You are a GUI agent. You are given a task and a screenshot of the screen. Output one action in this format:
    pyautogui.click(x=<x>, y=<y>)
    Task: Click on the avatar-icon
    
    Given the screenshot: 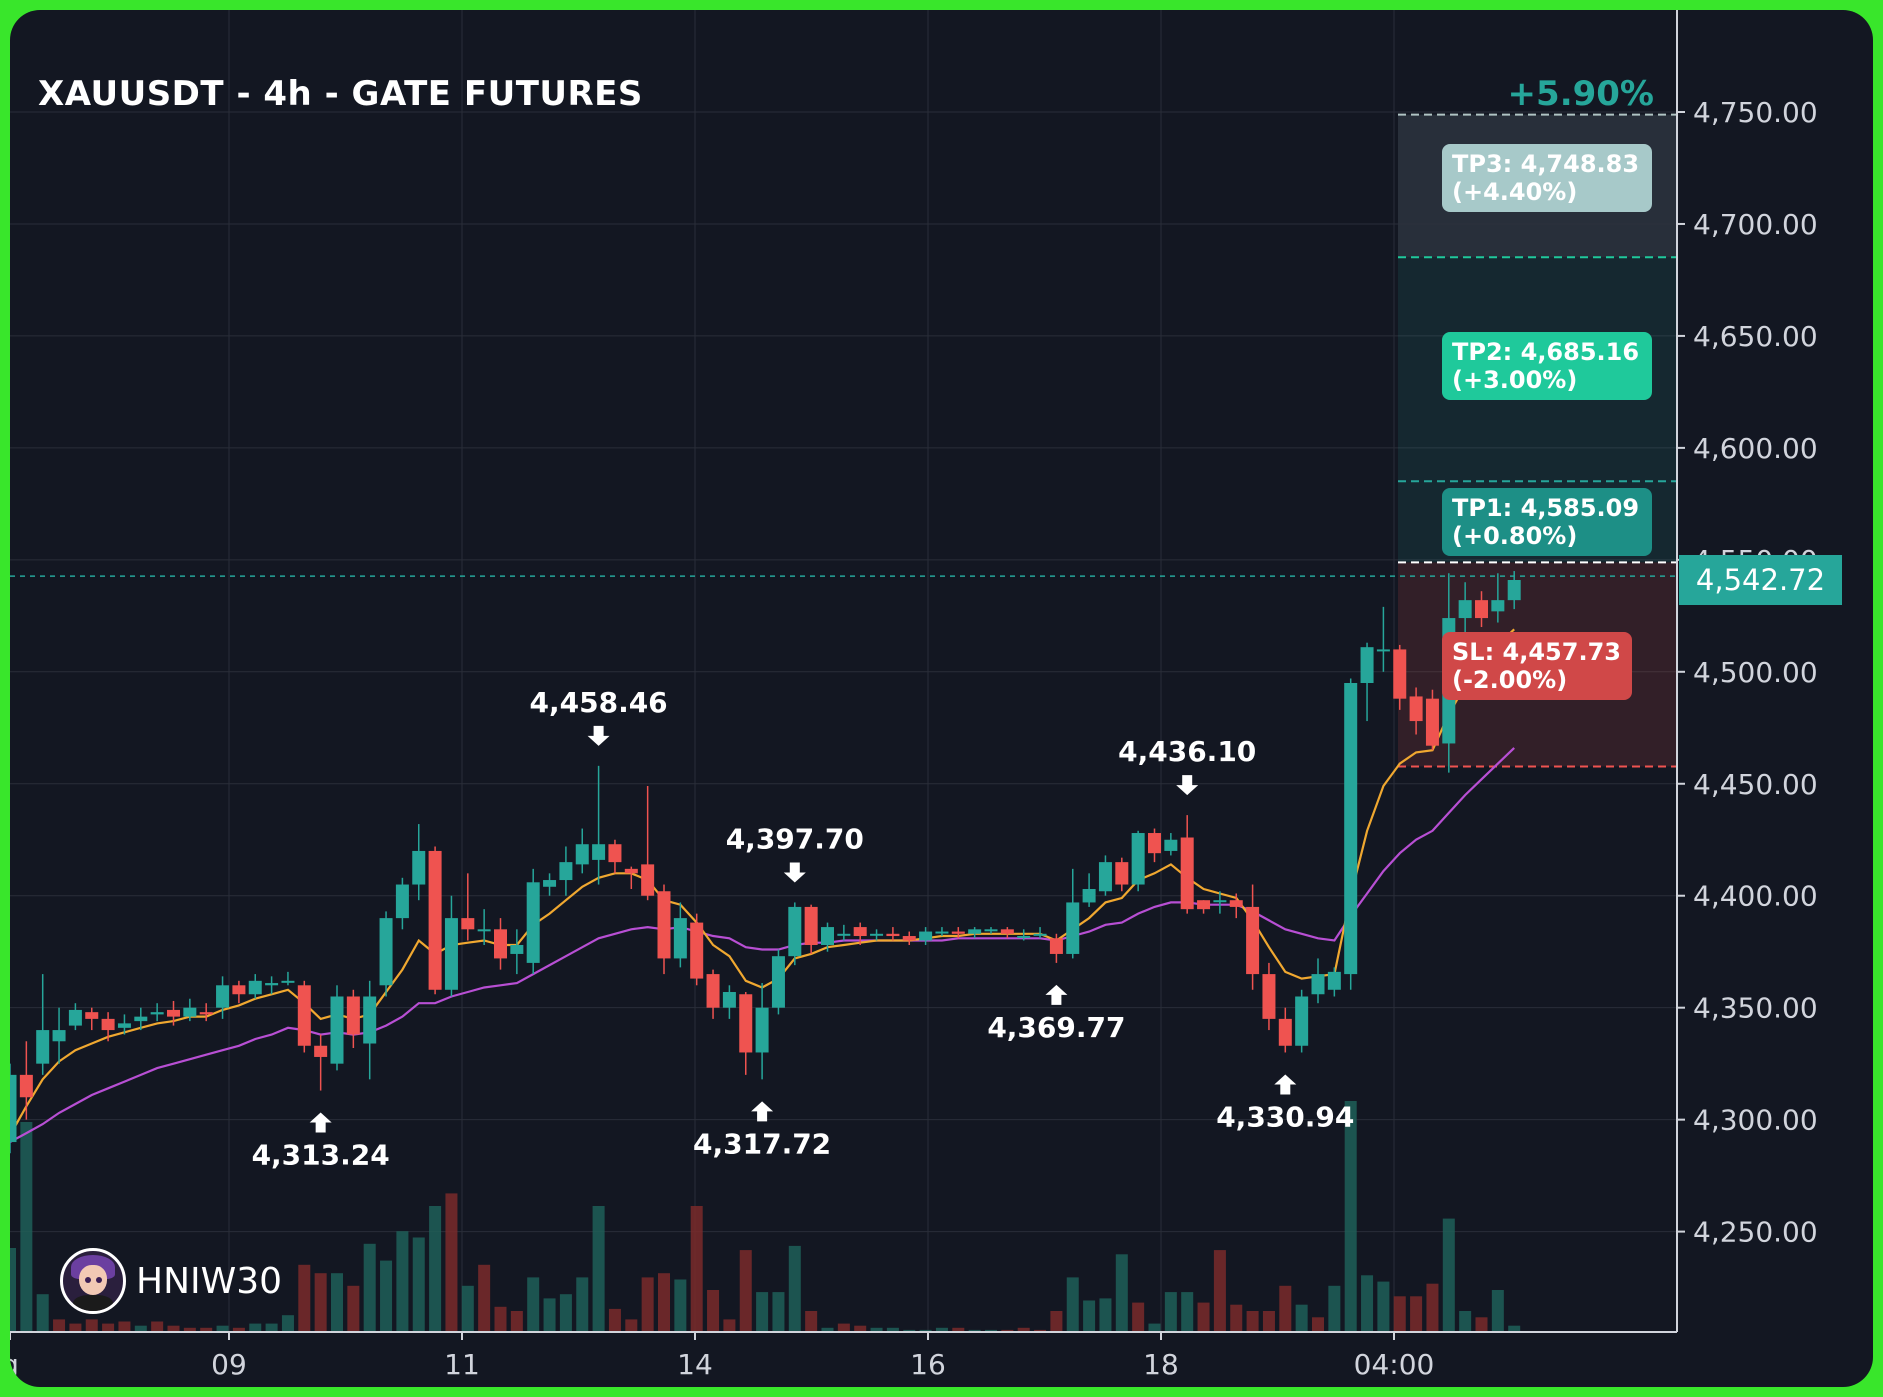 What is the action you would take?
    pyautogui.click(x=93, y=1281)
    